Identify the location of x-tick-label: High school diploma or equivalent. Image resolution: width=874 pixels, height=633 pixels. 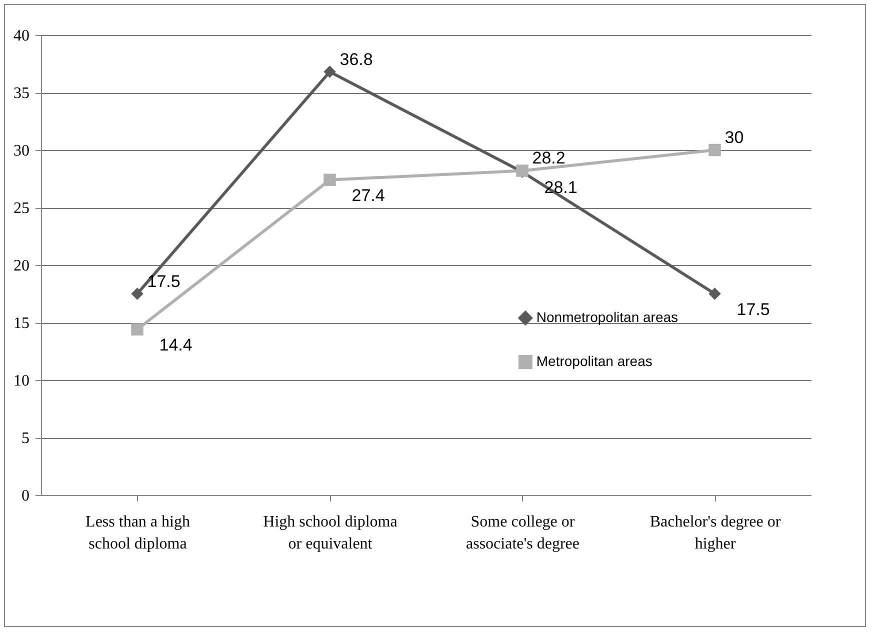
(330, 533).